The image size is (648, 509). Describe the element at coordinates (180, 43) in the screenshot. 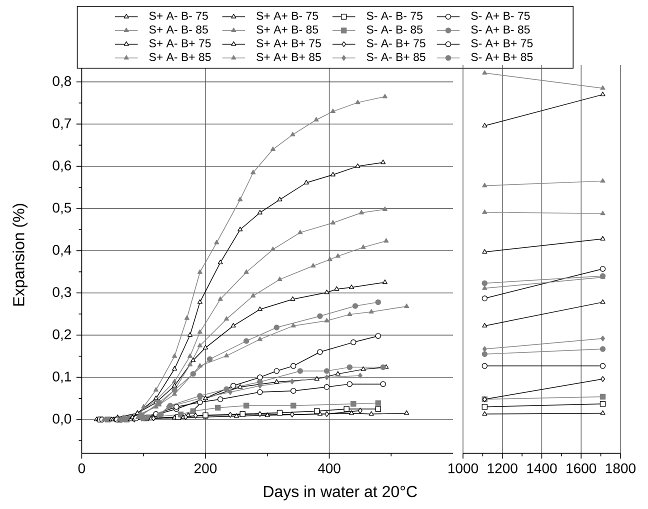

I see `legend-label: S+ A- B+ 75` at that location.